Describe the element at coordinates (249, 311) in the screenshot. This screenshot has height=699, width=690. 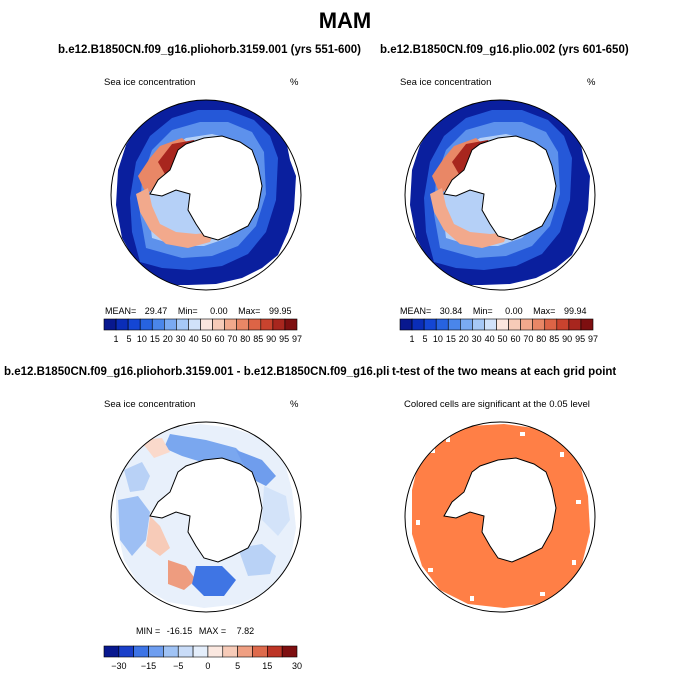
I see `panel-1-max-label: Max=` at that location.